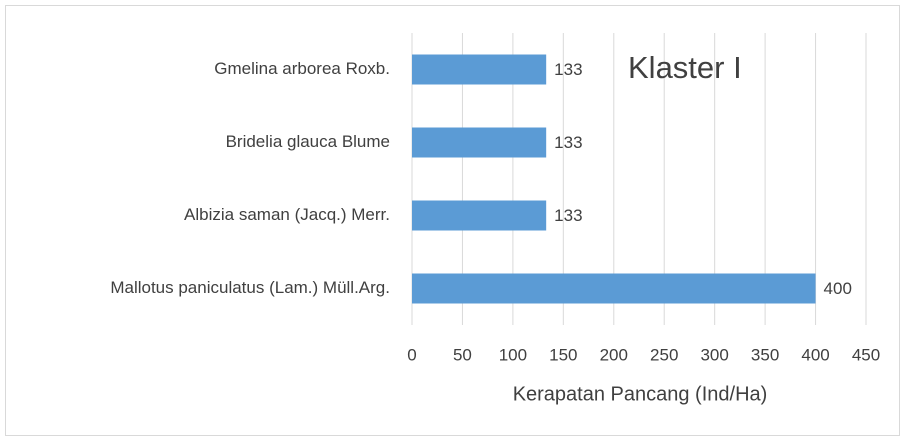 The image size is (906, 446). I want to click on annotation: Klaster I, so click(685, 67).